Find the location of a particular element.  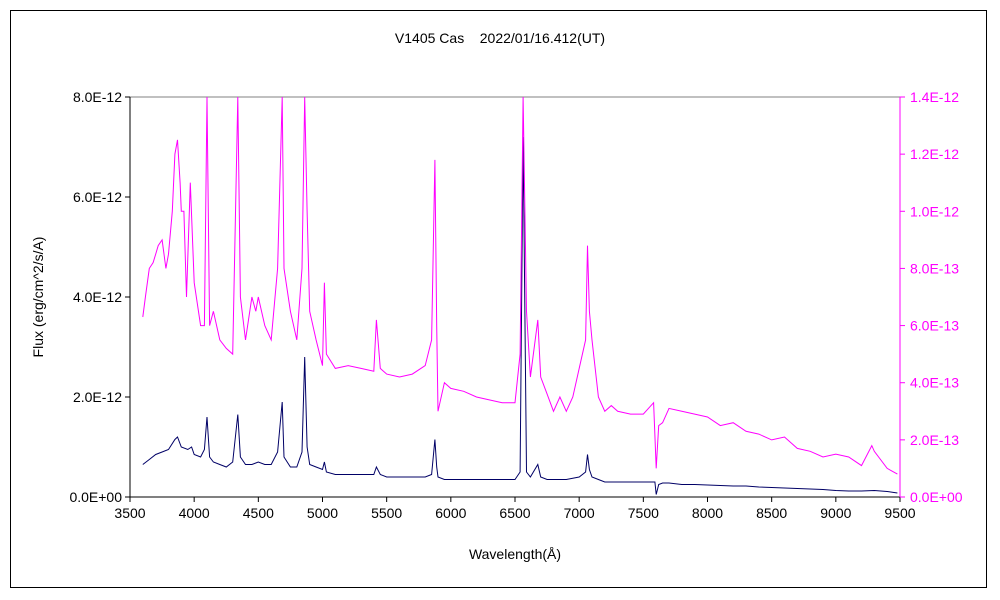

y-right-tick-label: 0.0E+00 is located at coordinates (936, 497).